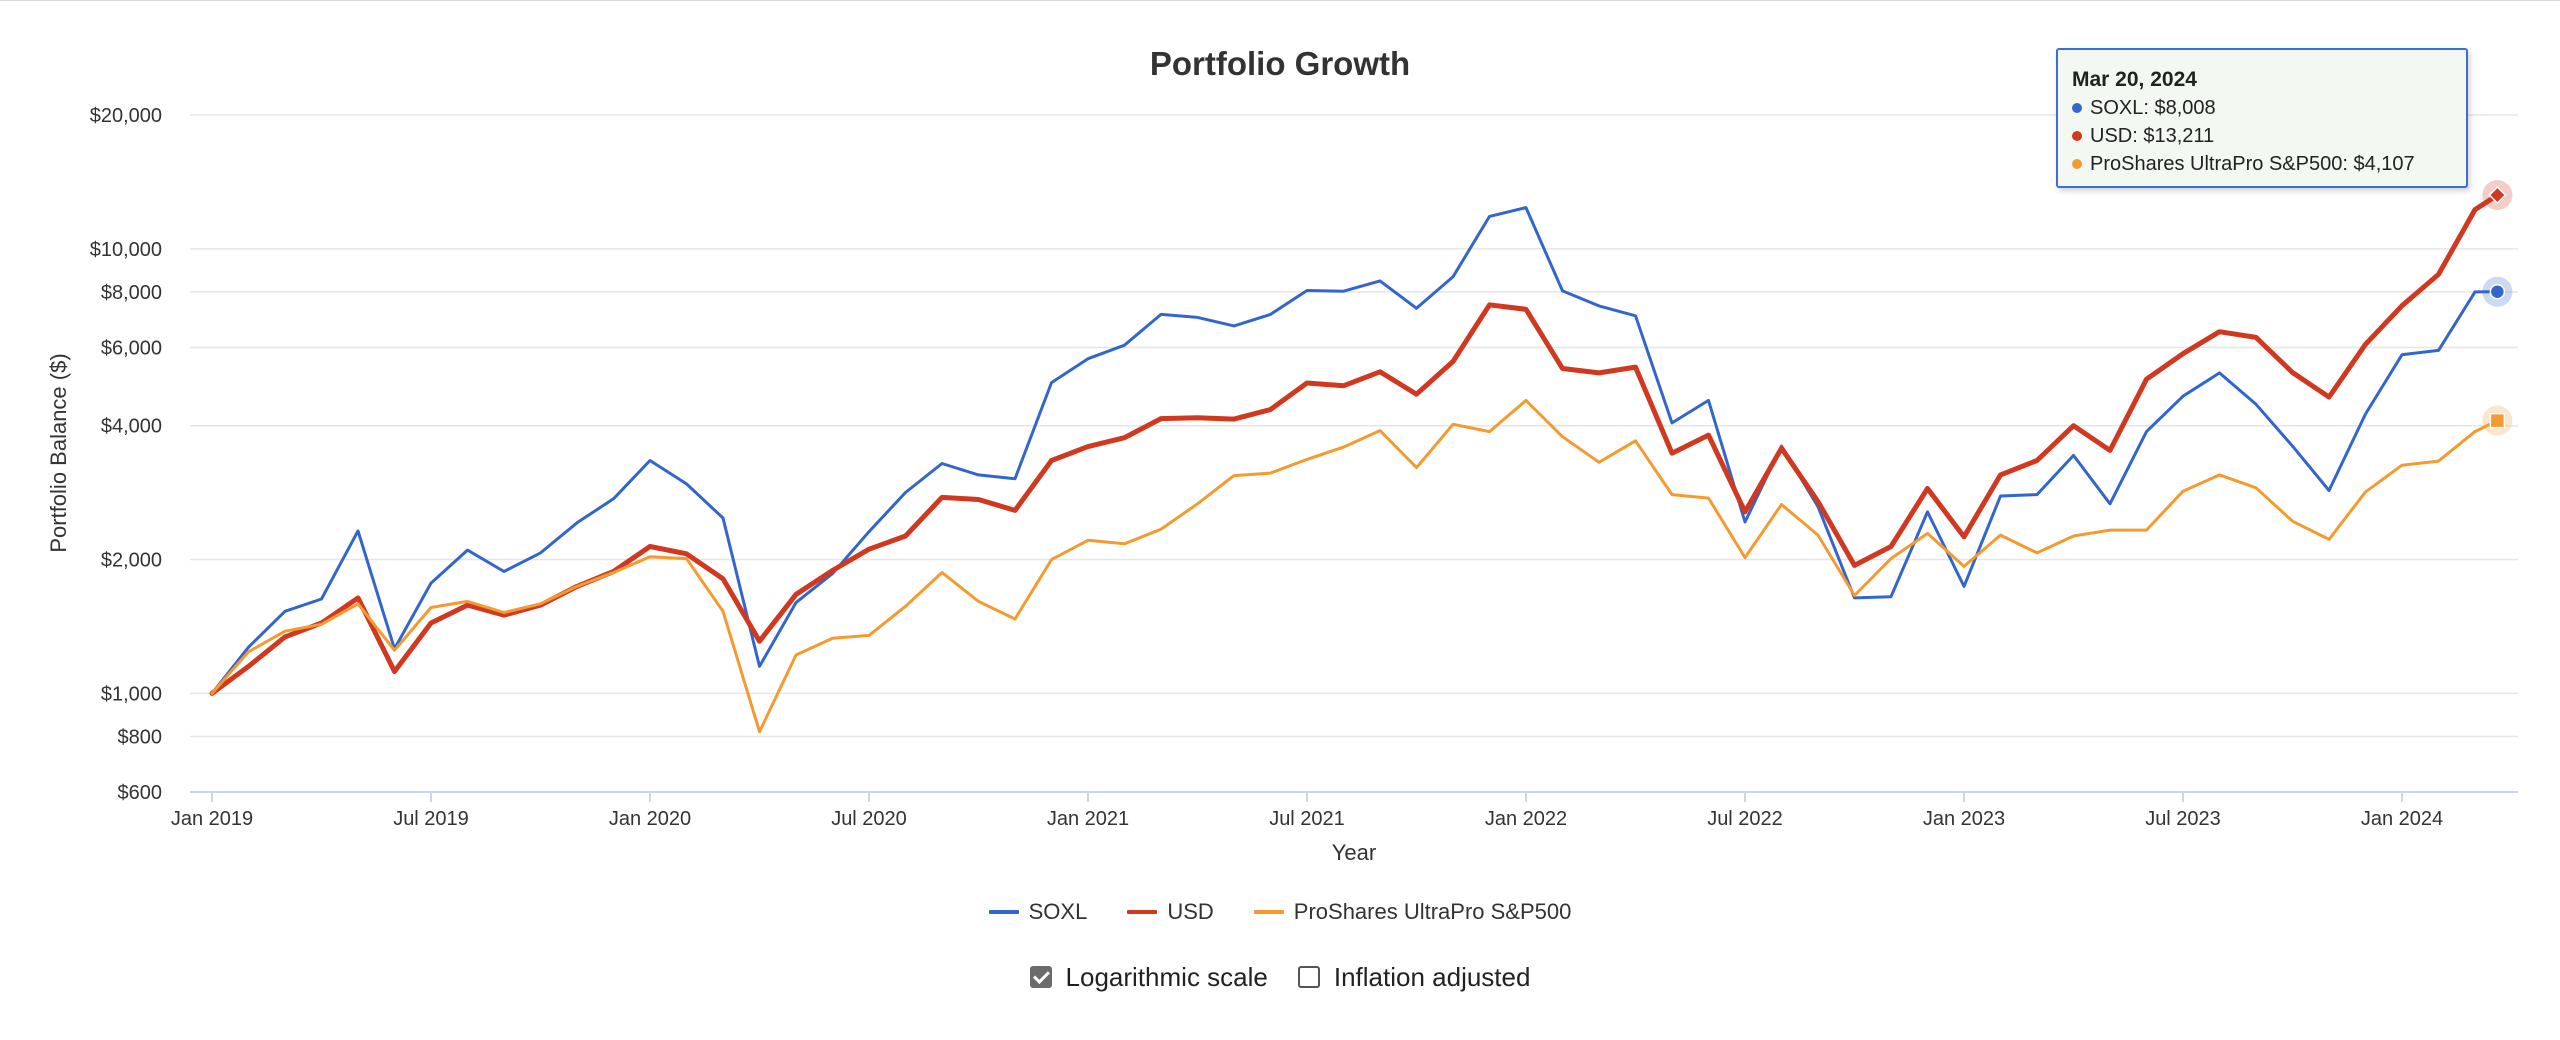 Image resolution: width=2560 pixels, height=1040 pixels. What do you see at coordinates (58, 452) in the screenshot?
I see `y-axis-title: Portfolio Balance ($)` at bounding box center [58, 452].